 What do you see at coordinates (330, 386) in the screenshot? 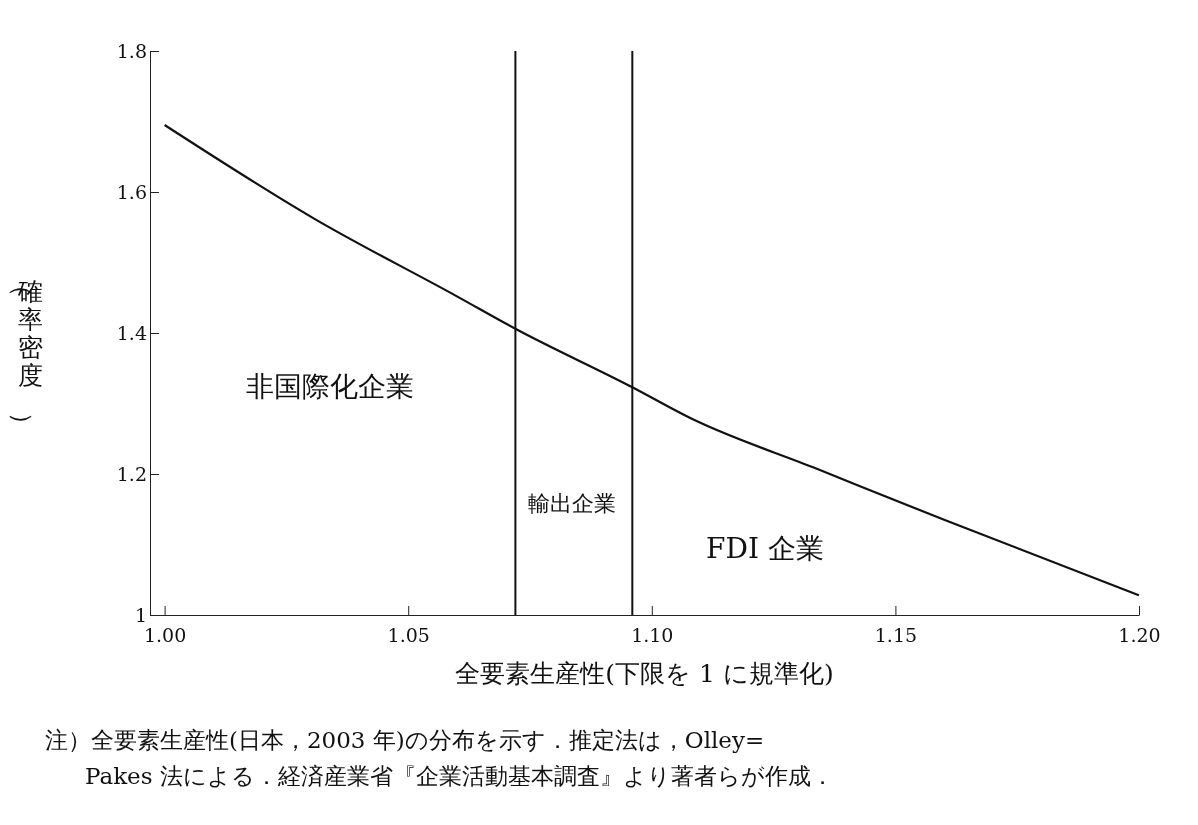
I see `annotation: 非国際化企業` at bounding box center [330, 386].